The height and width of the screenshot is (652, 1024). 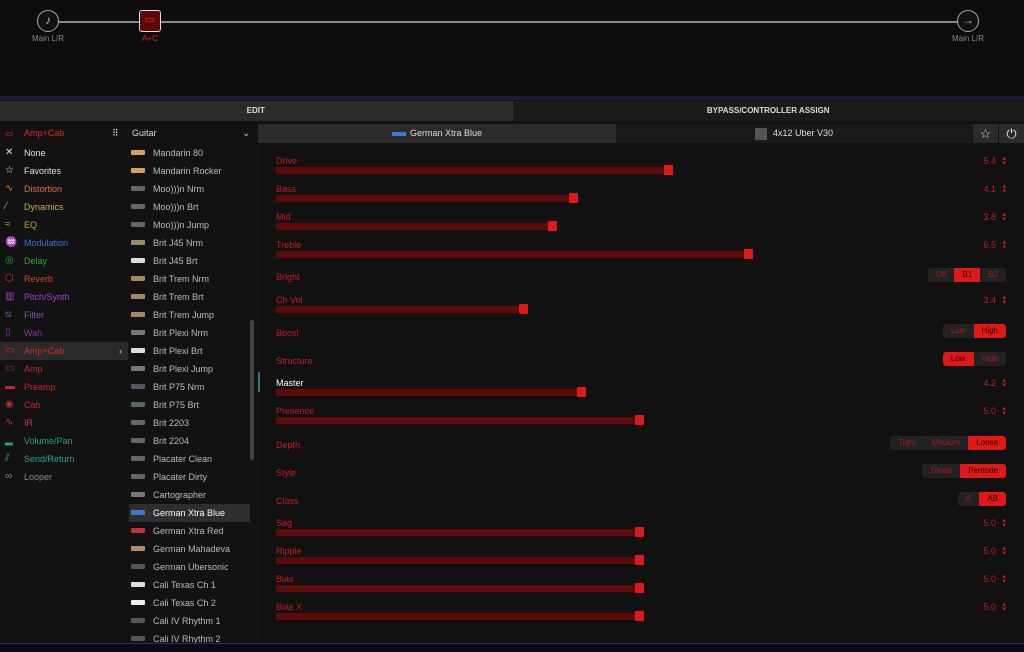 What do you see at coordinates (968, 26) in the screenshot?
I see `output-node: → Main L/R` at bounding box center [968, 26].